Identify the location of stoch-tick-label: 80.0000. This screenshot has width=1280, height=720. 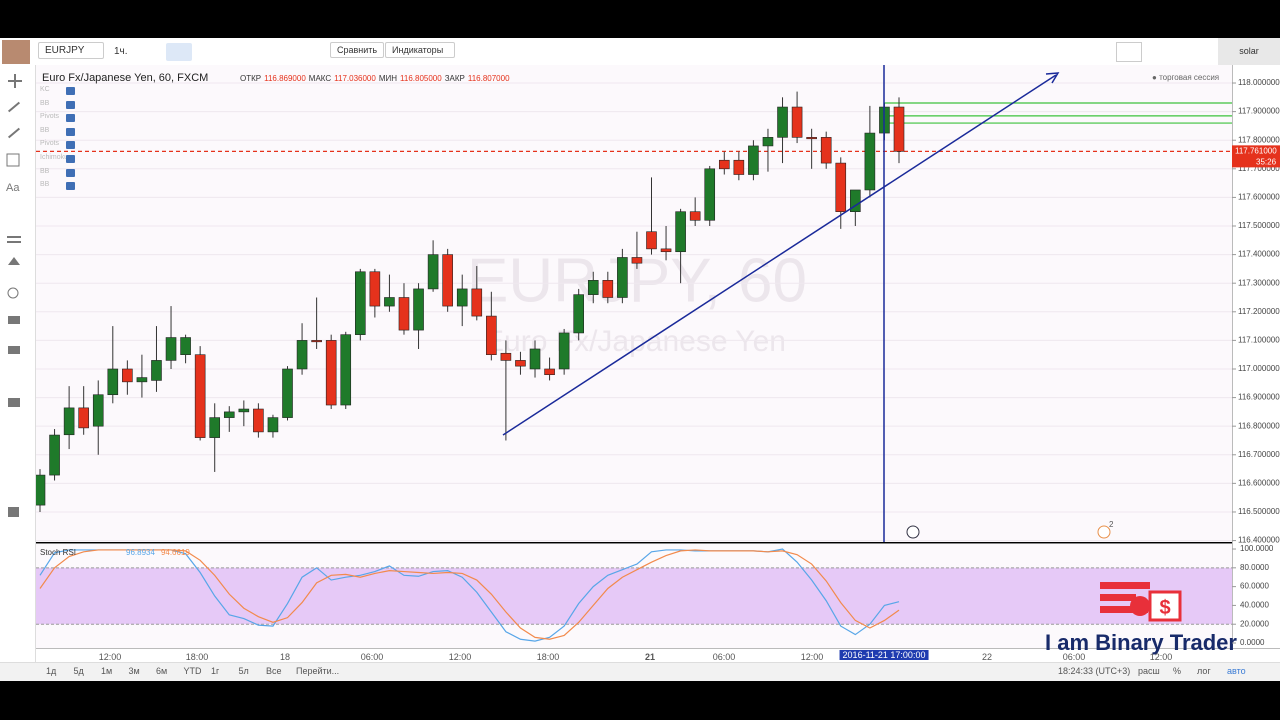
(1254, 567).